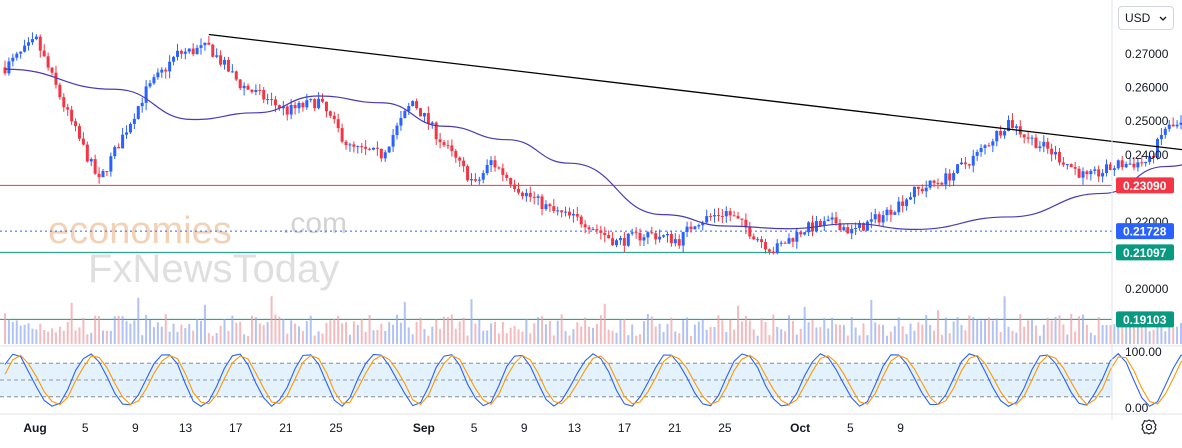 The height and width of the screenshot is (448, 1182). What do you see at coordinates (213, 269) in the screenshot?
I see `watermark-fxnewstoday: FxNewsToday` at bounding box center [213, 269].